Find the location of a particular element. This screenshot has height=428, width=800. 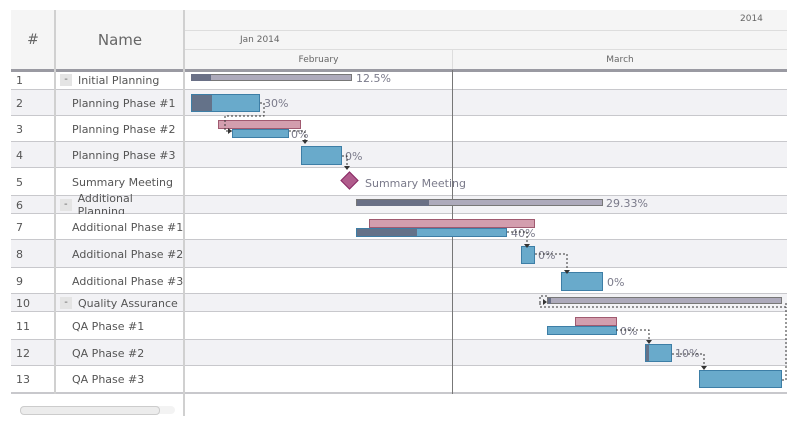

row-name: - Initial Planning is located at coordinates (120, 80).